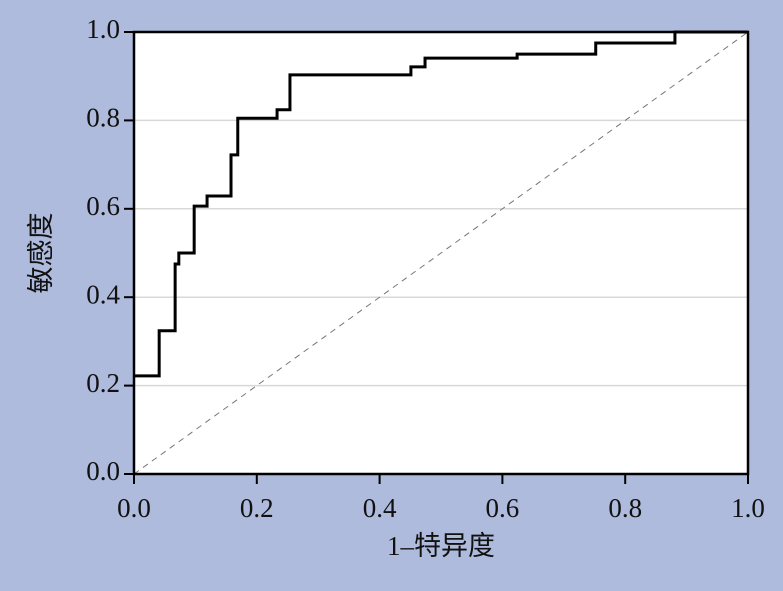 The width and height of the screenshot is (783, 591). I want to click on y-tick-label: 0.4, so click(103, 294).